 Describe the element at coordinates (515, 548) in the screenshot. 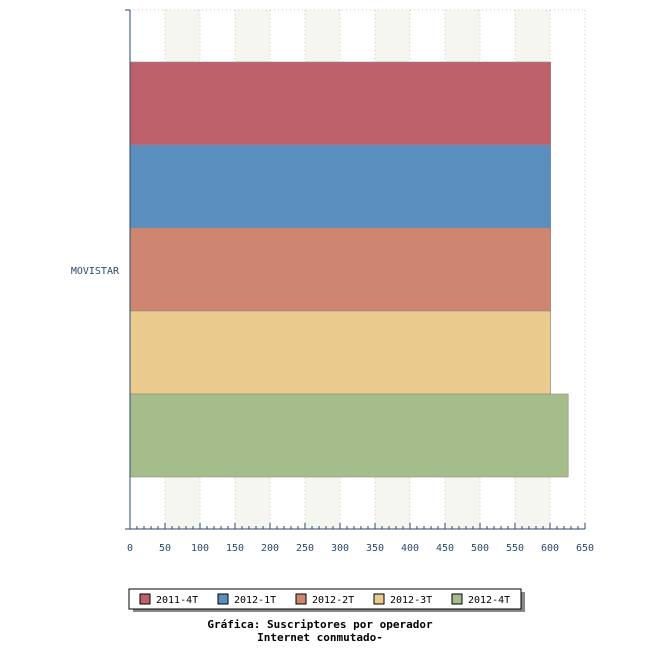

I see `x-tick-label: 550` at that location.